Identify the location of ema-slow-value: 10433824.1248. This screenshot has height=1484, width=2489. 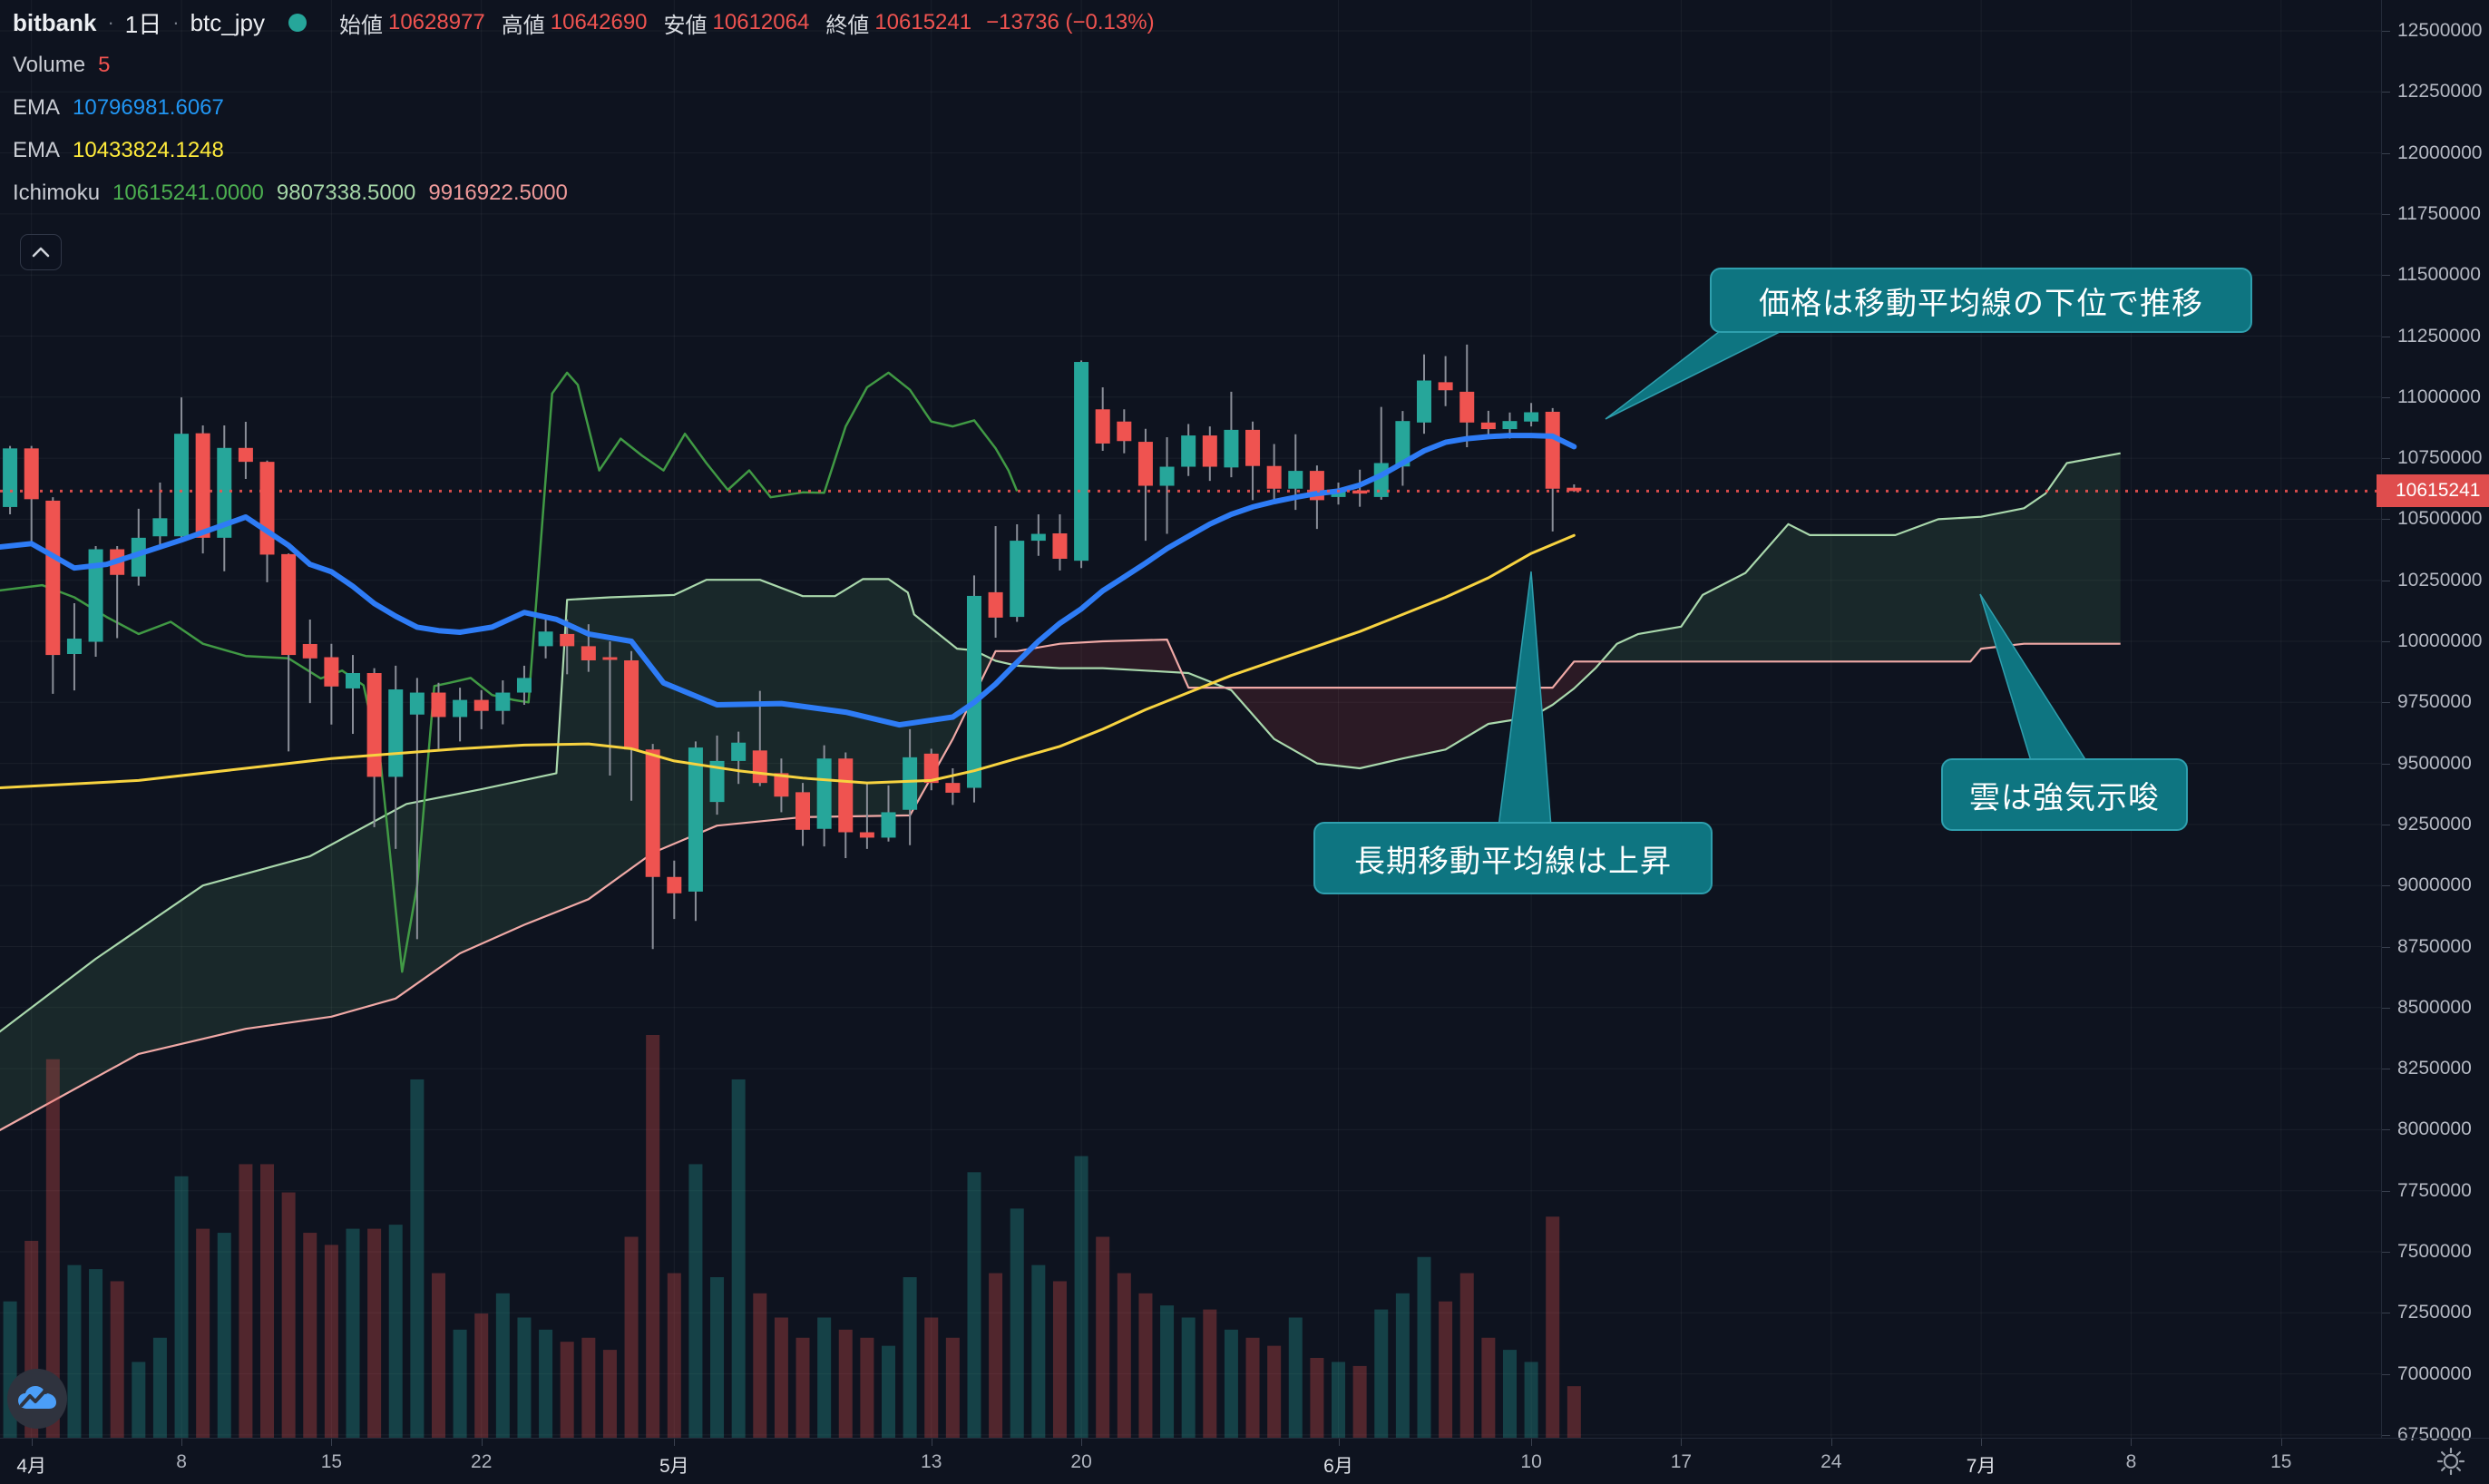
(148, 150).